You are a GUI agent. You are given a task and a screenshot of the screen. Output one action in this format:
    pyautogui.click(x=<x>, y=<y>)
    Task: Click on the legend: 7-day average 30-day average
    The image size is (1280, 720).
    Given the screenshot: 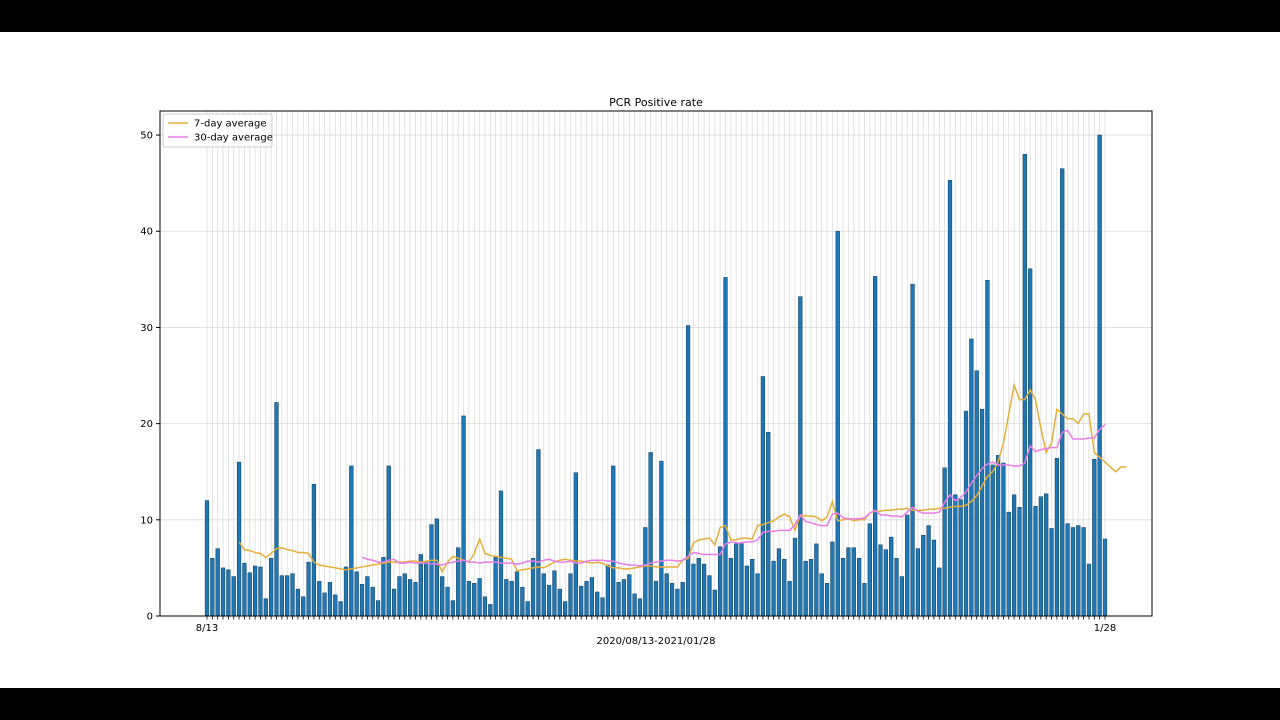 What is the action you would take?
    pyautogui.click(x=217, y=130)
    